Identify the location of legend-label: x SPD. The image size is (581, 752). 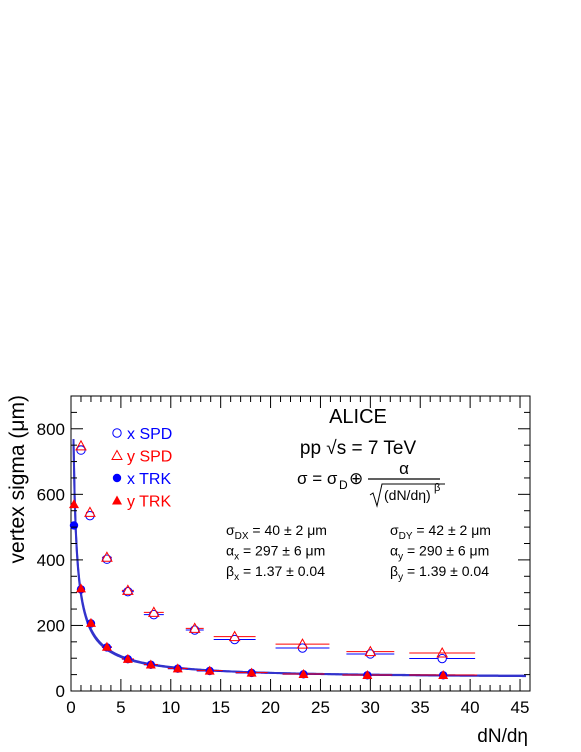
(149, 434).